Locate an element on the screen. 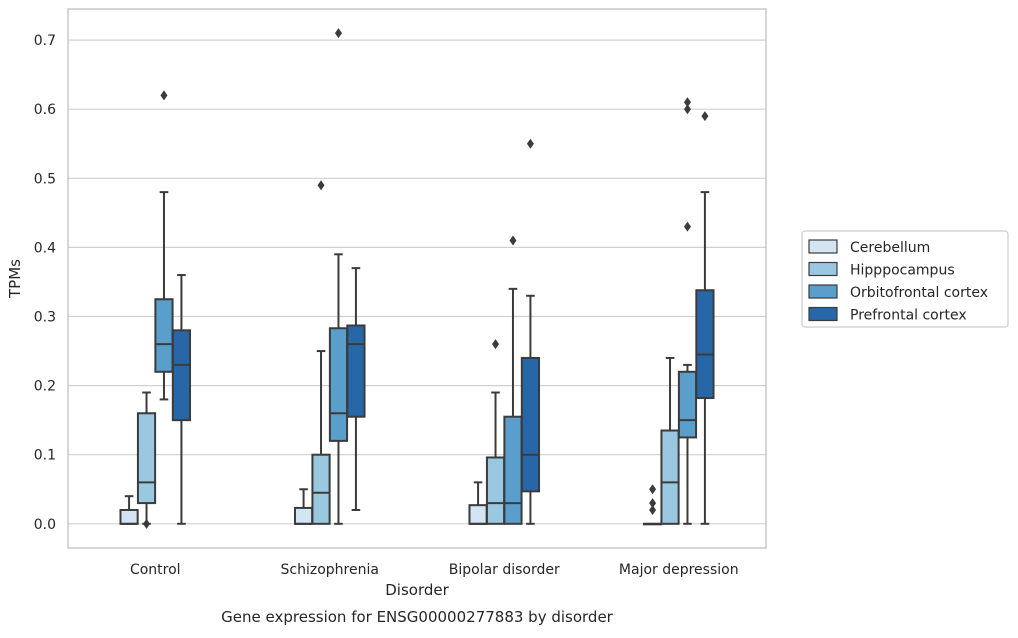 The width and height of the screenshot is (1018, 638). y-tick-label: 0.7 is located at coordinates (45, 41).